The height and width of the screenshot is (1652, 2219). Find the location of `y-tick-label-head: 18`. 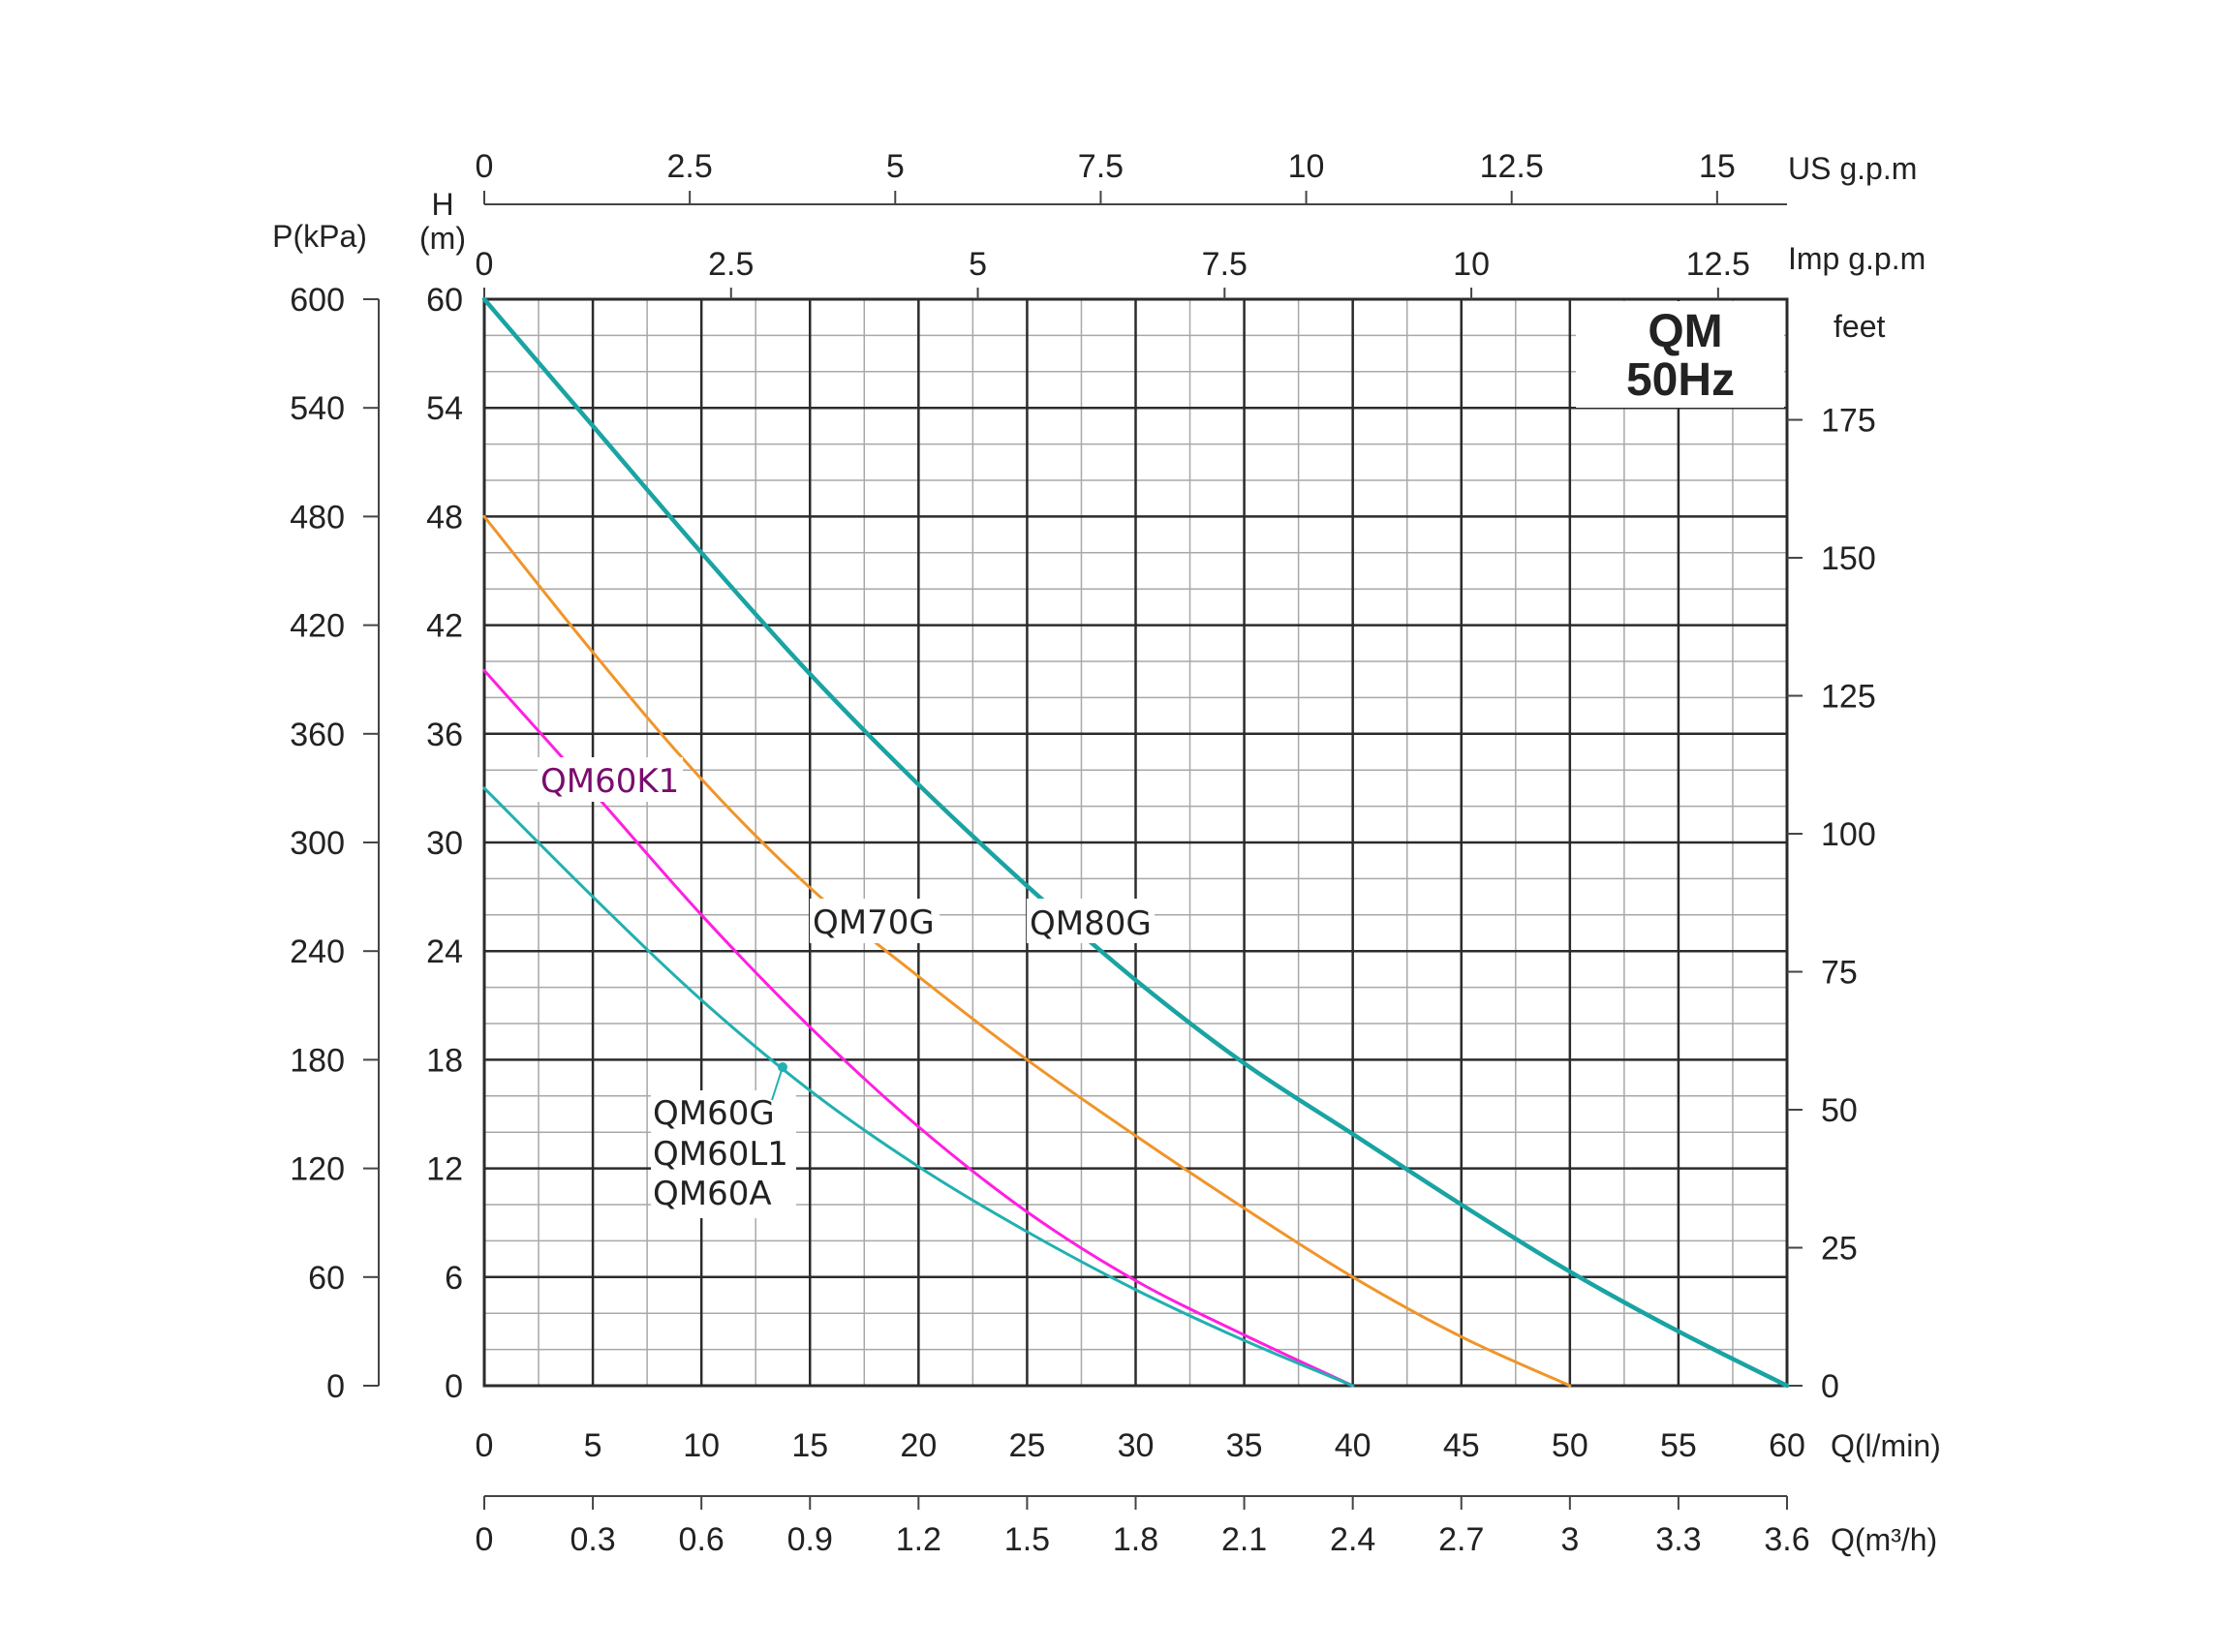

y-tick-label-head: 18 is located at coordinates (444, 1060).